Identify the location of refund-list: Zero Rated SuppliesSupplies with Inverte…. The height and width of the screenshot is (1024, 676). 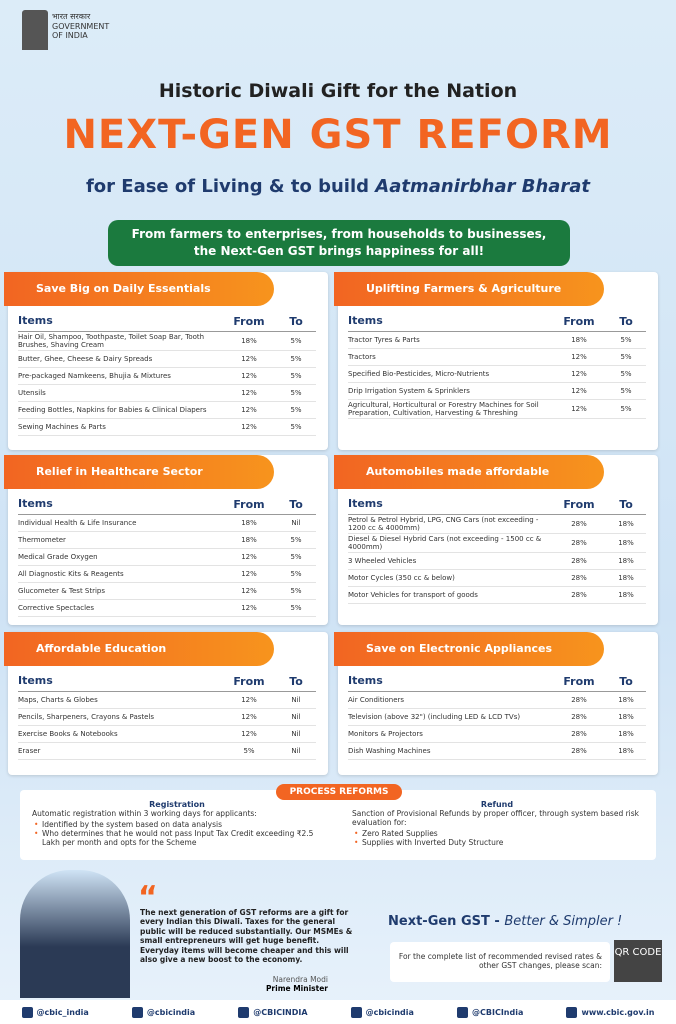
(497, 838).